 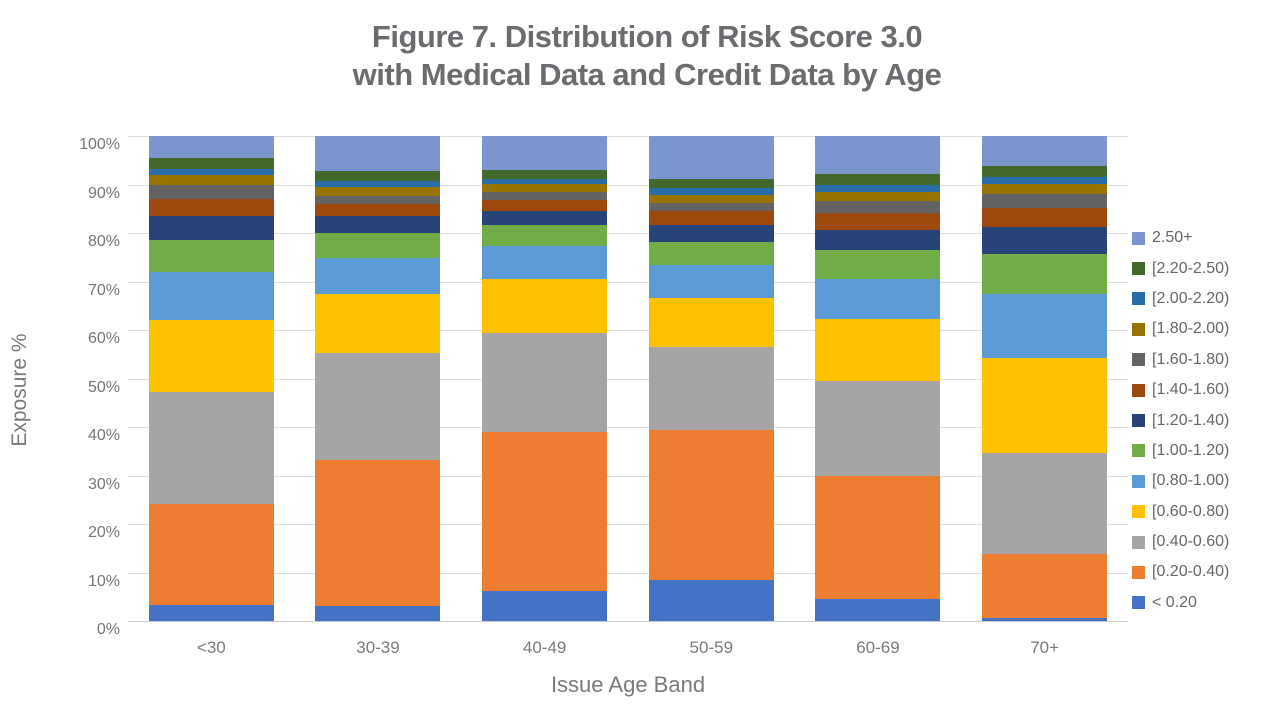 What do you see at coordinates (1180, 572) in the screenshot?
I see `legend-item: [0.20-0.40)` at bounding box center [1180, 572].